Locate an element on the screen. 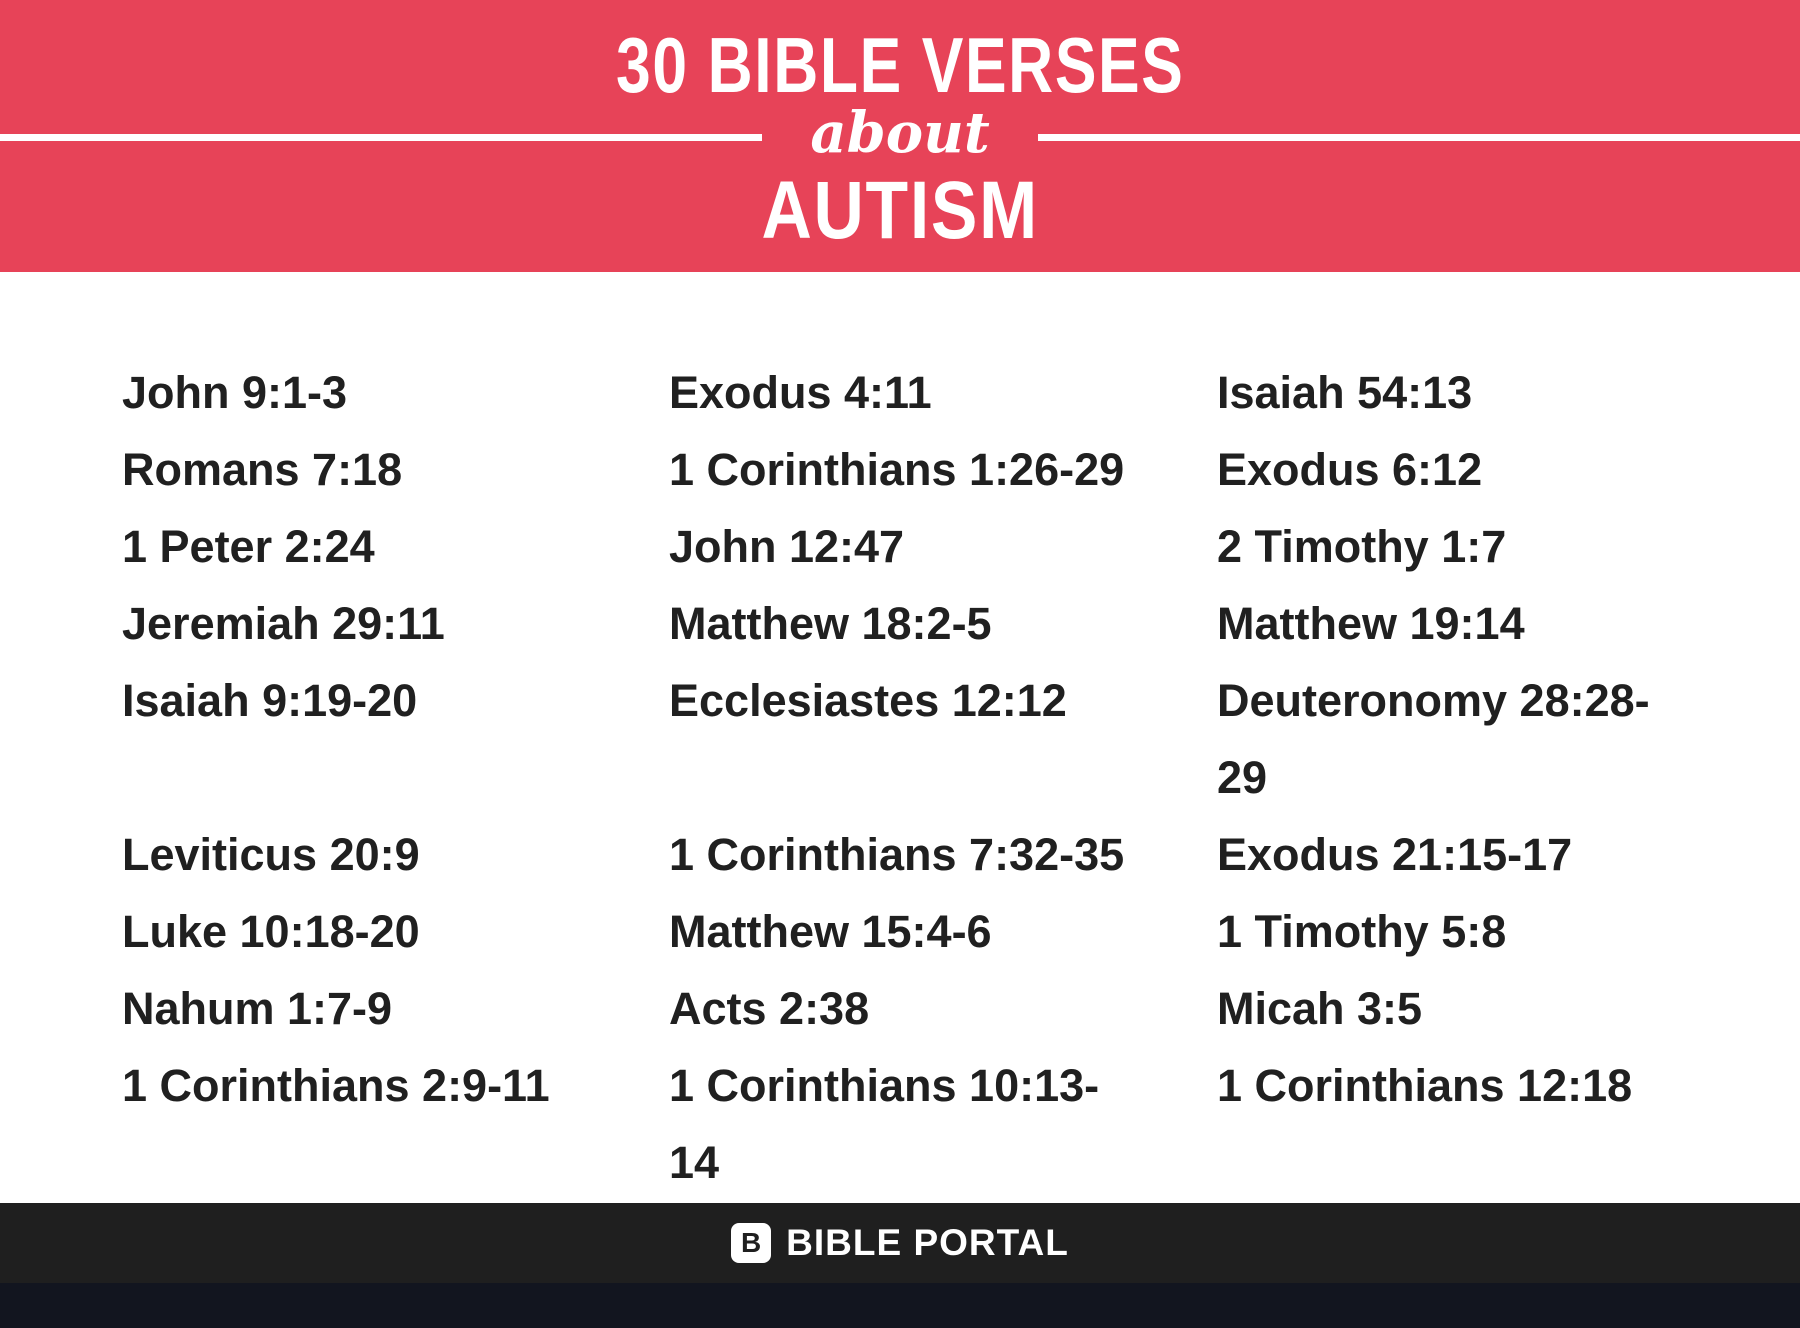  verse-item: Deuteronomy 28:28- 29 is located at coordinates (1433, 739).